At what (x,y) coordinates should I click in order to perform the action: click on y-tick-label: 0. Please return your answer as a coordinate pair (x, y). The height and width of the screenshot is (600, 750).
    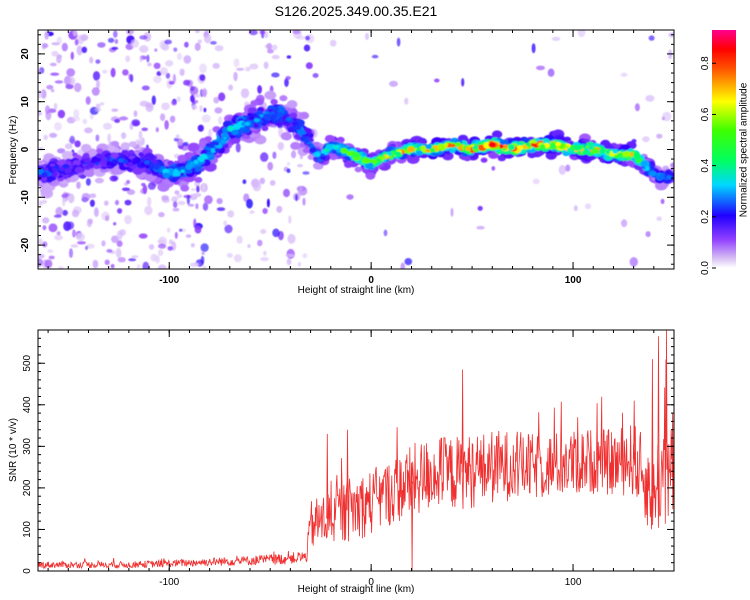
    Looking at the image, I should click on (25, 149).